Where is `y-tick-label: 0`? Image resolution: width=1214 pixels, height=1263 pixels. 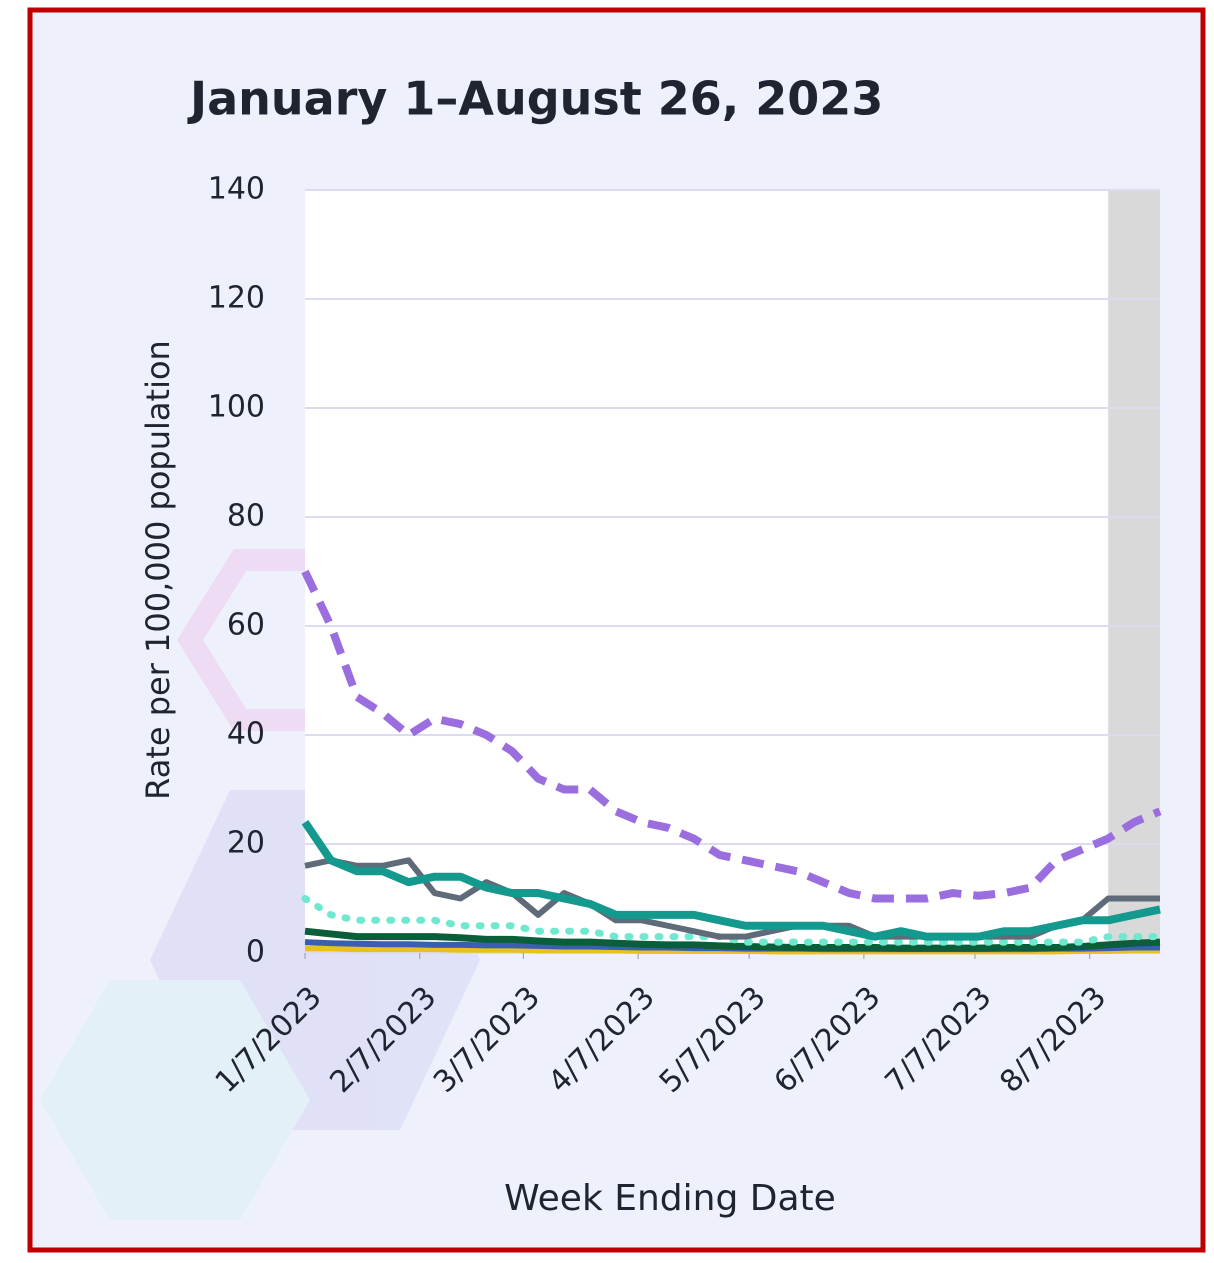
y-tick-label: 0 is located at coordinates (255, 952).